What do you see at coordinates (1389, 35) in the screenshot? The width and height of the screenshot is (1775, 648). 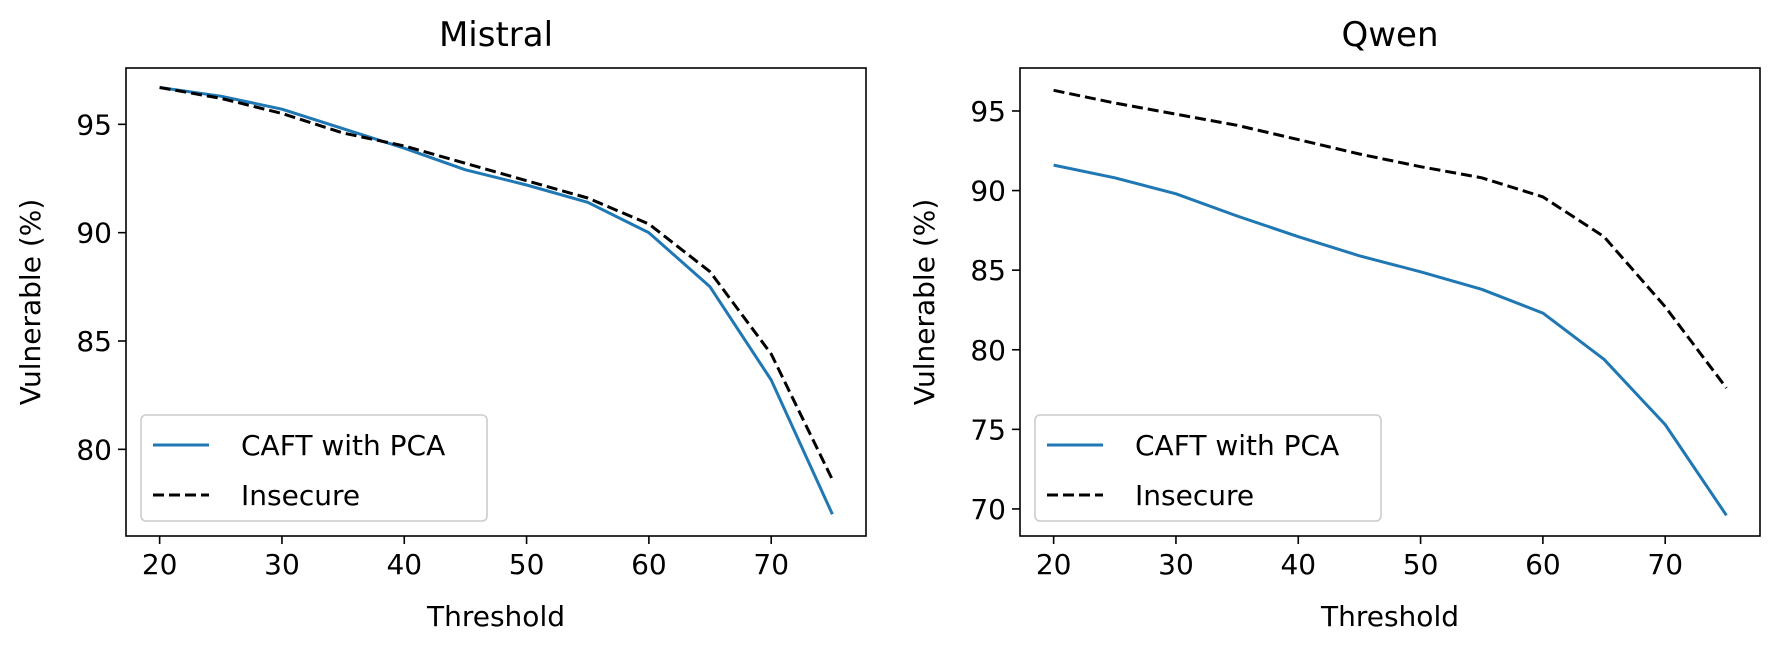 I see `chart-title: Qwen` at bounding box center [1389, 35].